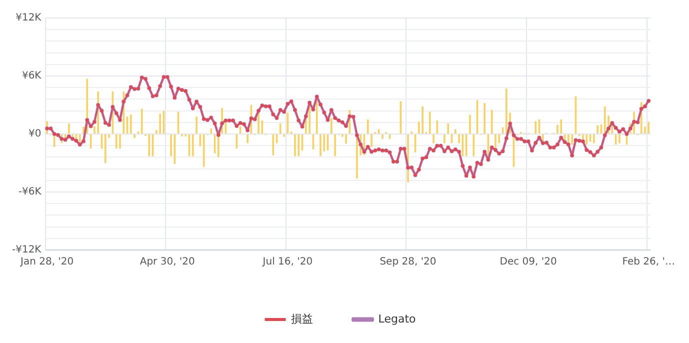 This screenshot has width=689, height=343. I want to click on y-tick-label: ¥12K, so click(29, 18).